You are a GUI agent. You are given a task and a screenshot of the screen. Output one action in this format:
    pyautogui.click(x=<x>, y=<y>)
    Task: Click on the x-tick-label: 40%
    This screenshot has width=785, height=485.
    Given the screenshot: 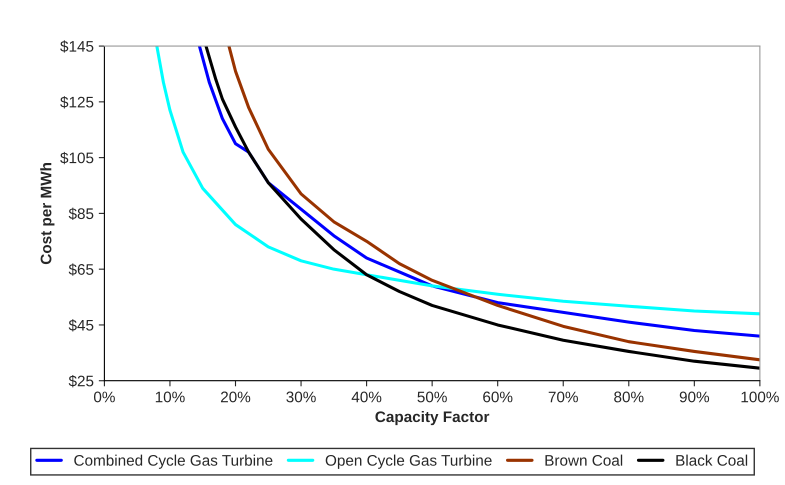 What is the action you would take?
    pyautogui.click(x=367, y=397)
    